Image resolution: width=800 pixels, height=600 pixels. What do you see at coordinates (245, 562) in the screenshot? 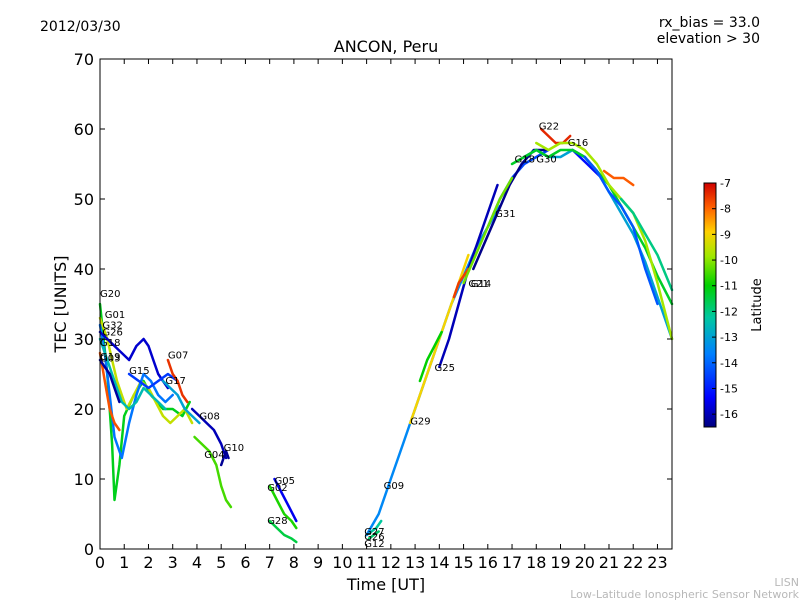
I see `x-tick-label: 6` at bounding box center [245, 562].